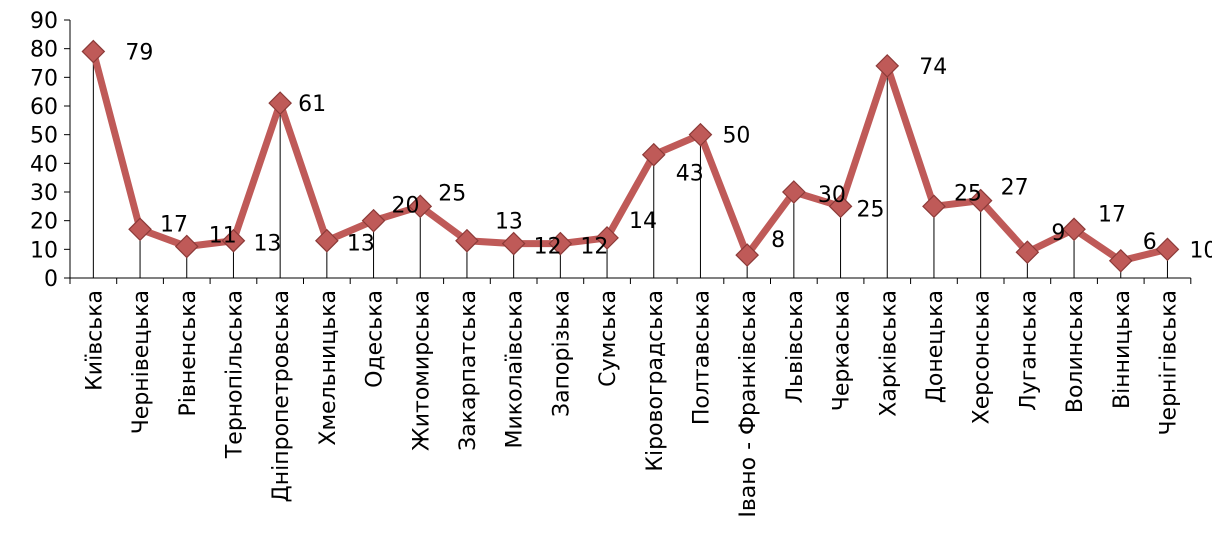 This screenshot has height=550, width=1212. Describe the element at coordinates (44, 136) in the screenshot. I see `y-tick-label: 50` at that location.